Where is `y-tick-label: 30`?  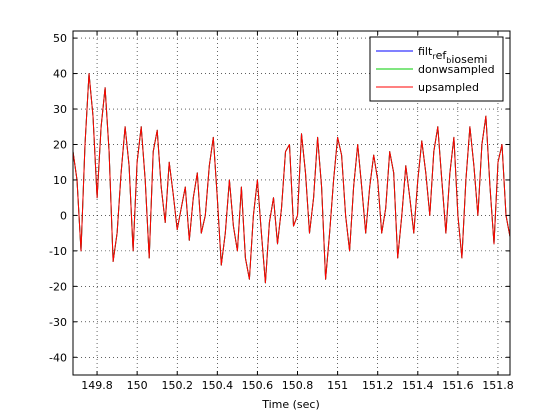 y-tick-label: 30 is located at coordinates (60, 109).